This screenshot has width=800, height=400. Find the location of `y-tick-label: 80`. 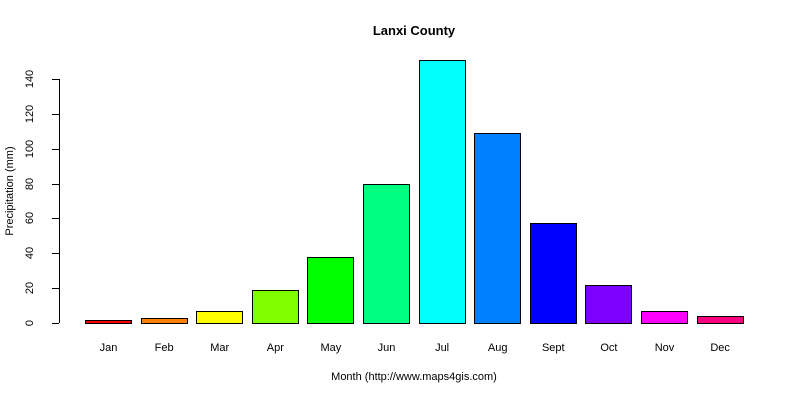

y-tick-label: 80 is located at coordinates (30, 183).